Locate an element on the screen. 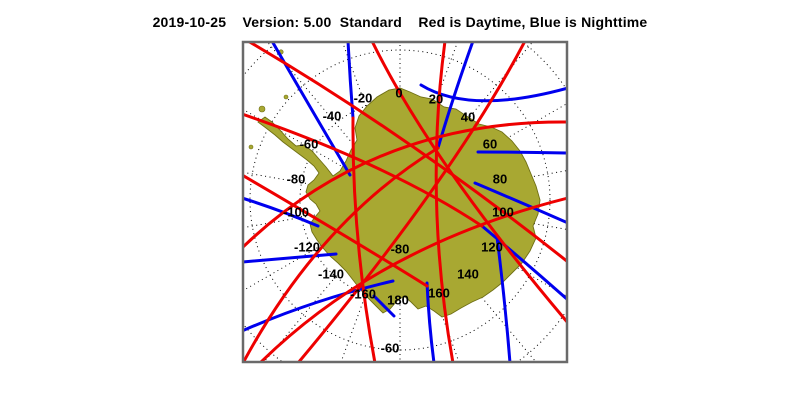 This screenshot has width=800, height=400. longitude-label: 0 is located at coordinates (398, 93).